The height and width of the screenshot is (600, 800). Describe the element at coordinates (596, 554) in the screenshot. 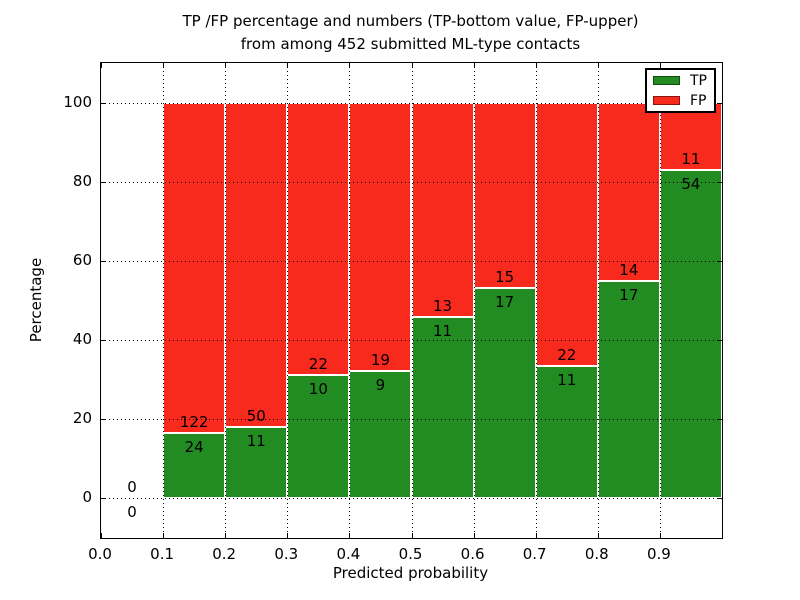

I see `x-tick-label: 0.8` at that location.